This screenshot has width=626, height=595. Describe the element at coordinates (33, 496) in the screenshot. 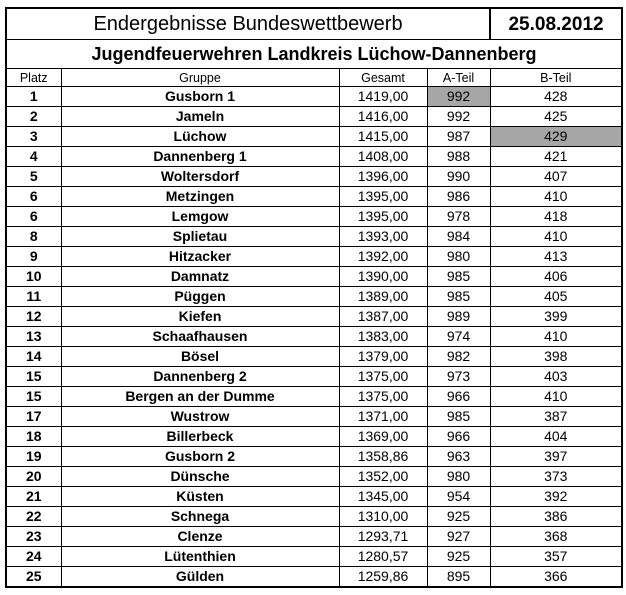

I see `cell-platz: 21` at that location.